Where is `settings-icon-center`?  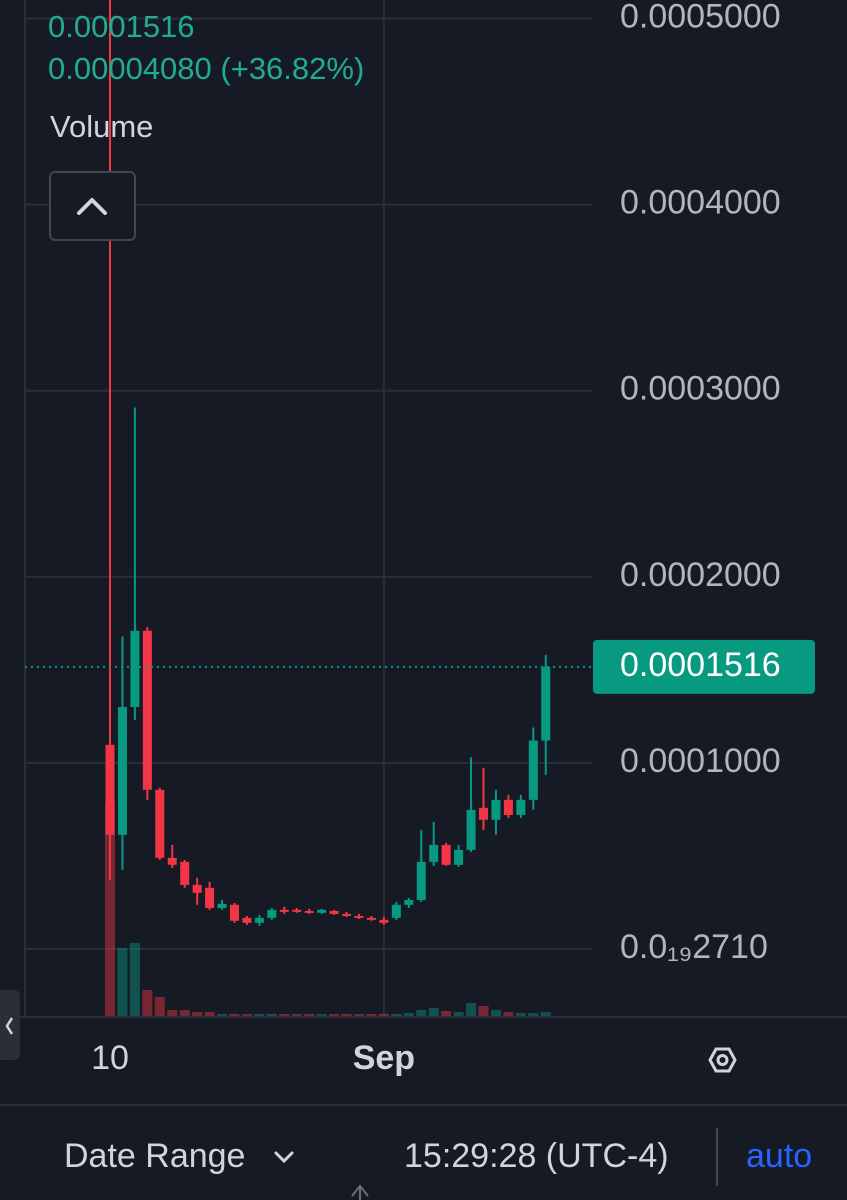
settings-icon-center is located at coordinates (722, 1060).